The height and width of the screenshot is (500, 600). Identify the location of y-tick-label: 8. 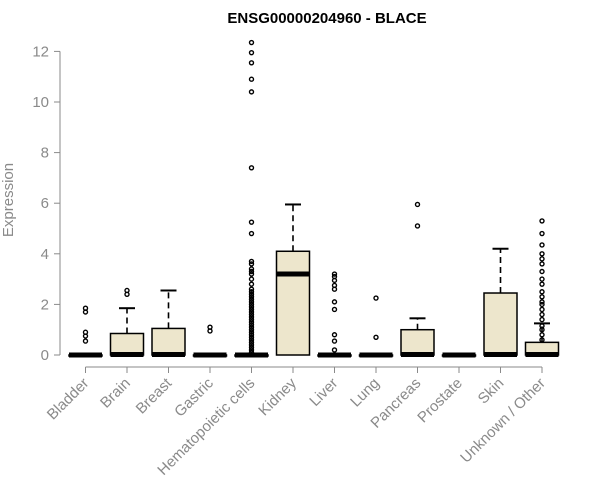
(45, 153).